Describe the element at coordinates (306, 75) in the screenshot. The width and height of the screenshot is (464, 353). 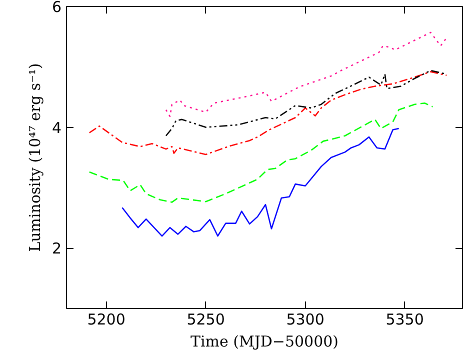
I see `line-series` at that location.